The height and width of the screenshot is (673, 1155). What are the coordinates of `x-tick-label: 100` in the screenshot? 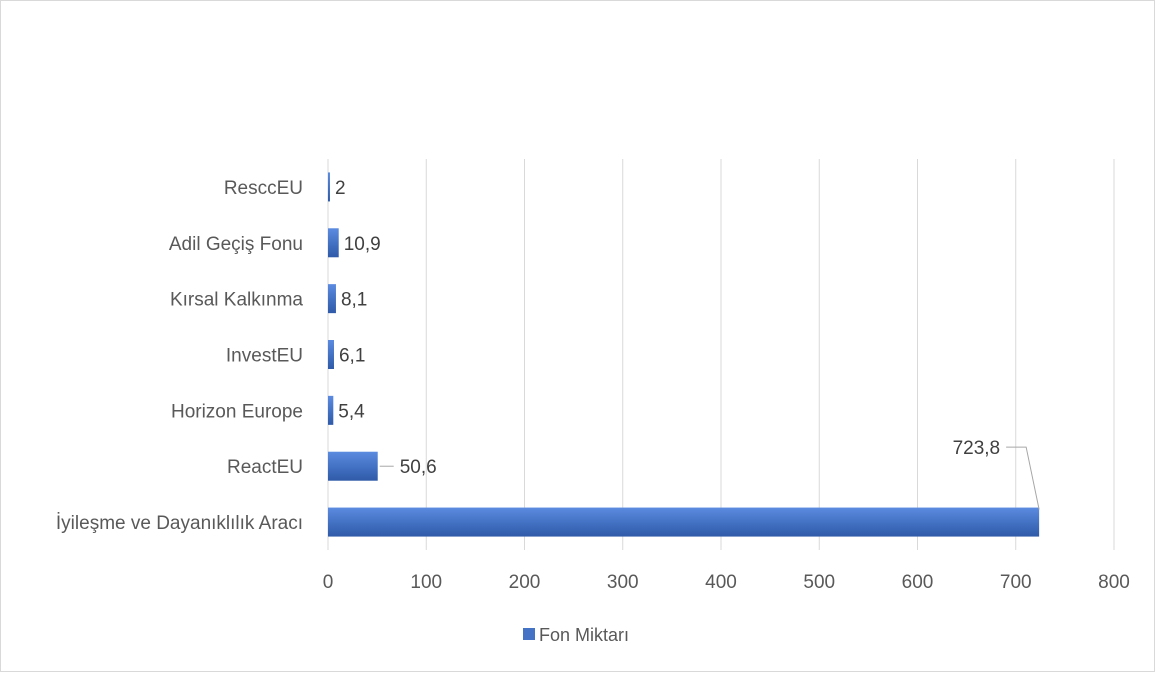 It's located at (426, 582).